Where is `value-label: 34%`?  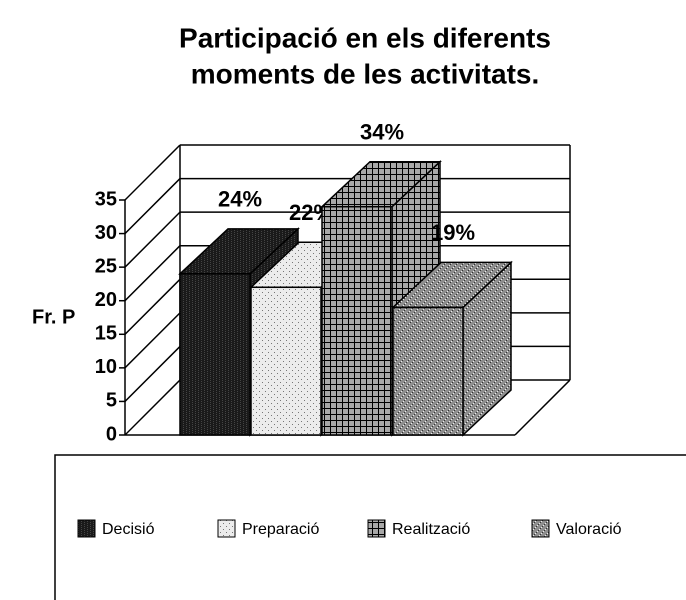
value-label: 34% is located at coordinates (382, 132).